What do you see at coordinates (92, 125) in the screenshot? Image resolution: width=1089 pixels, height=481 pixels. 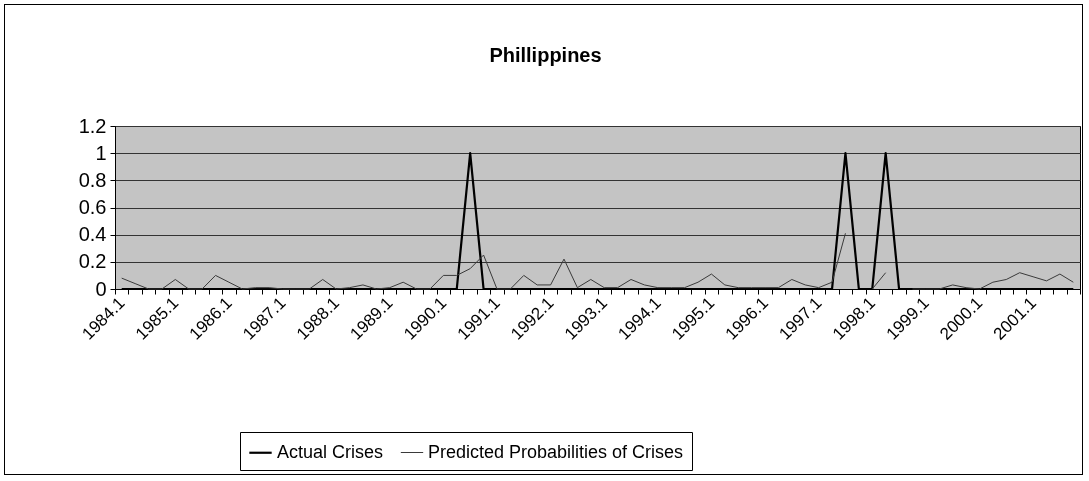 I see `y-tick-label: 1.2` at bounding box center [92, 125].